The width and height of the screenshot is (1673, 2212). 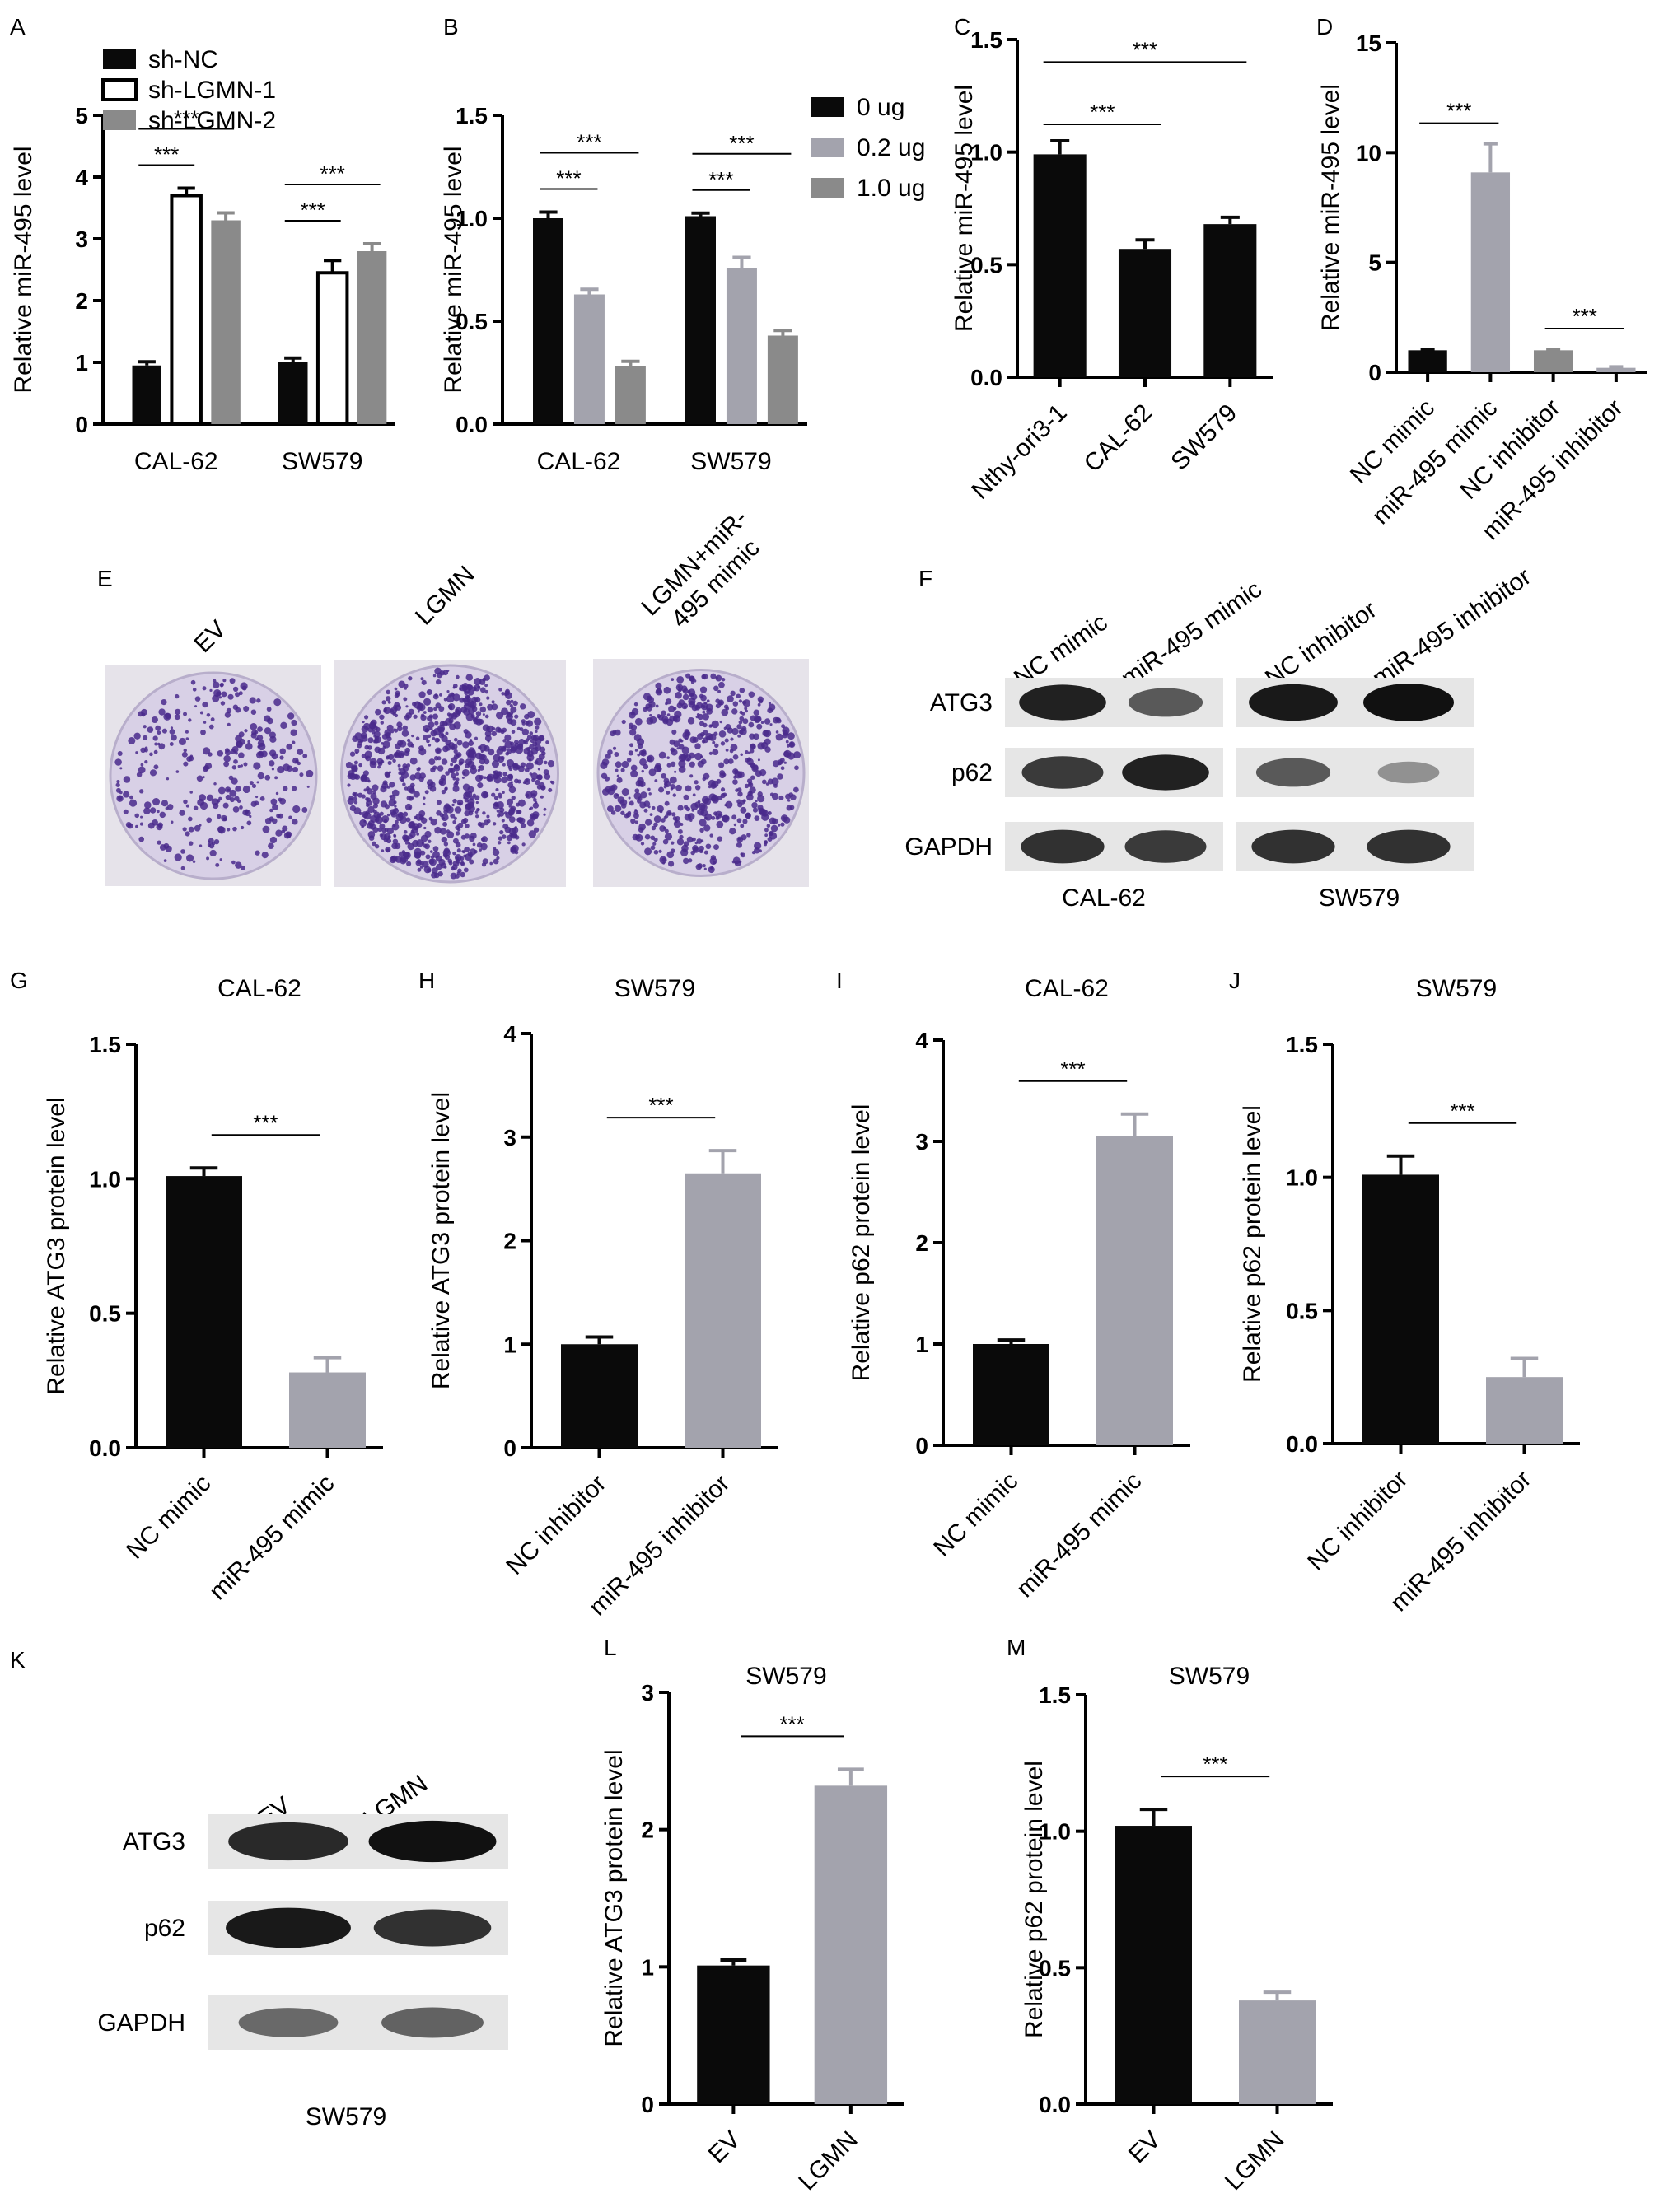 I want to click on blot-band, so click(x=1063, y=846).